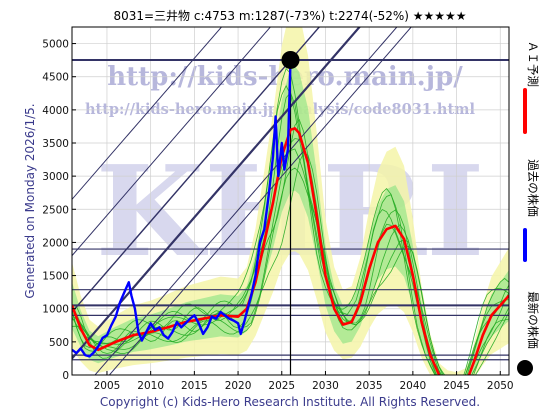  I want to click on generated-date-label: Generated on Monday 2026/1/5., so click(30, 200).